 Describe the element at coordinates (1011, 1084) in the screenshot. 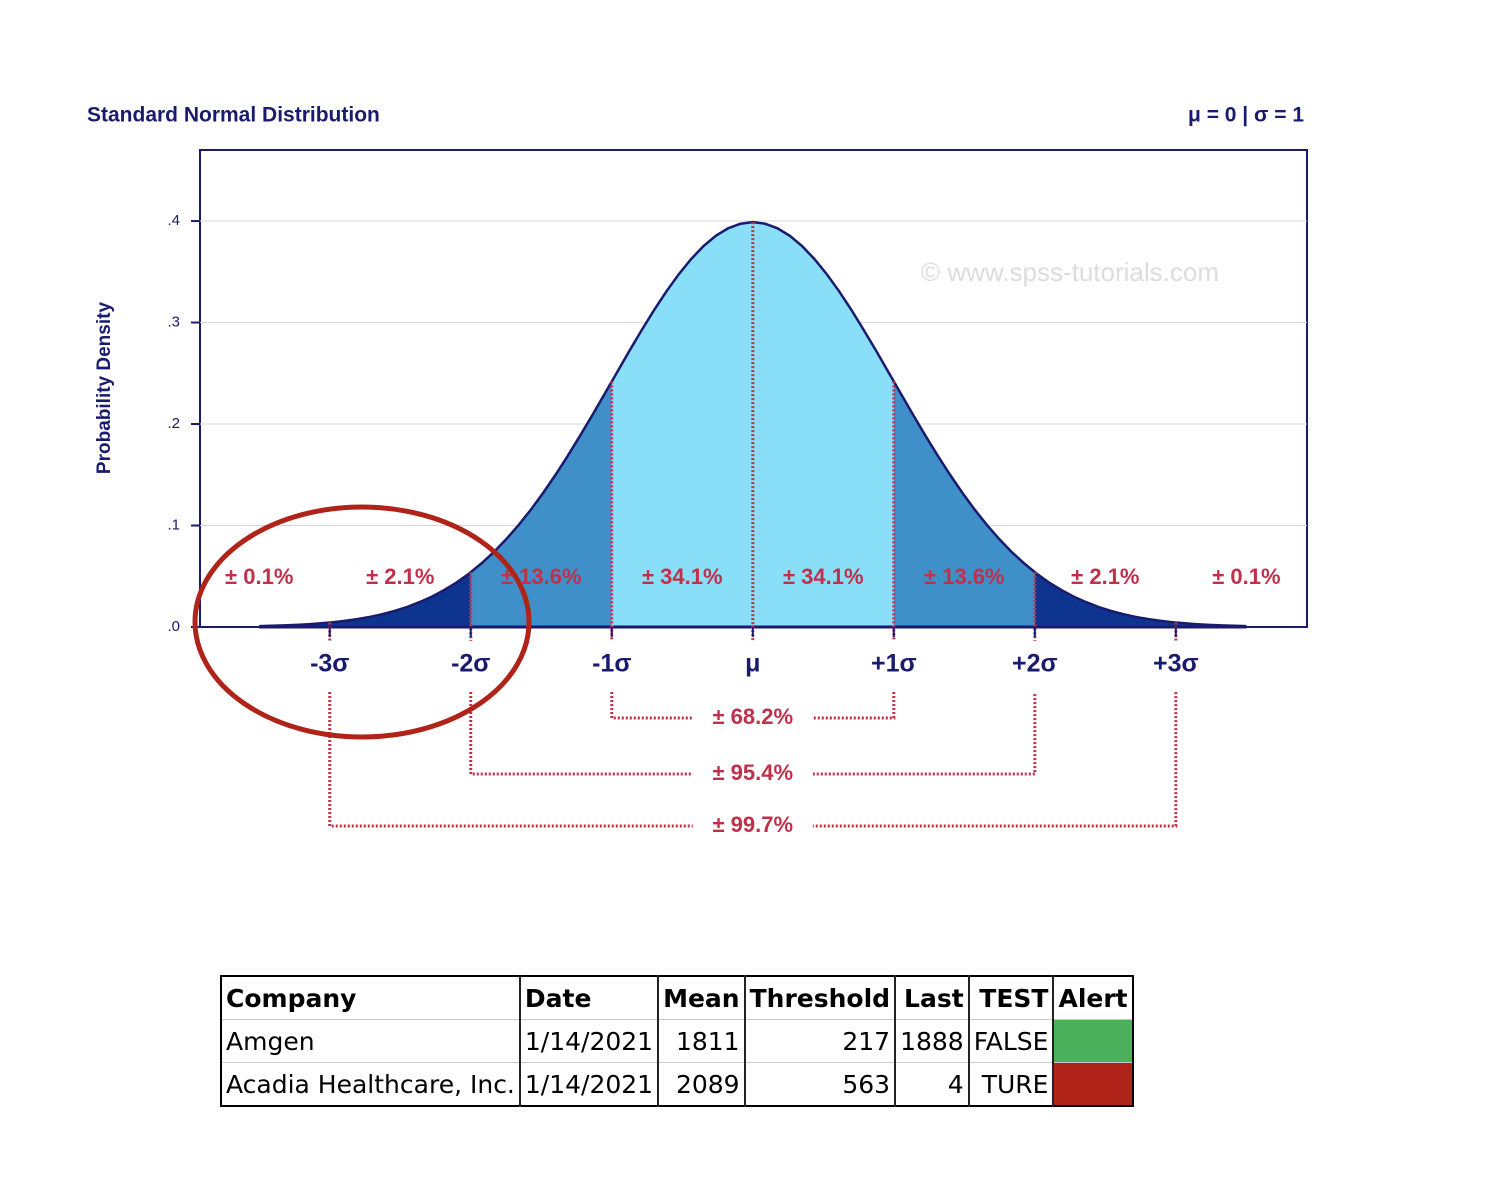

I see `table-cell: TURE` at that location.